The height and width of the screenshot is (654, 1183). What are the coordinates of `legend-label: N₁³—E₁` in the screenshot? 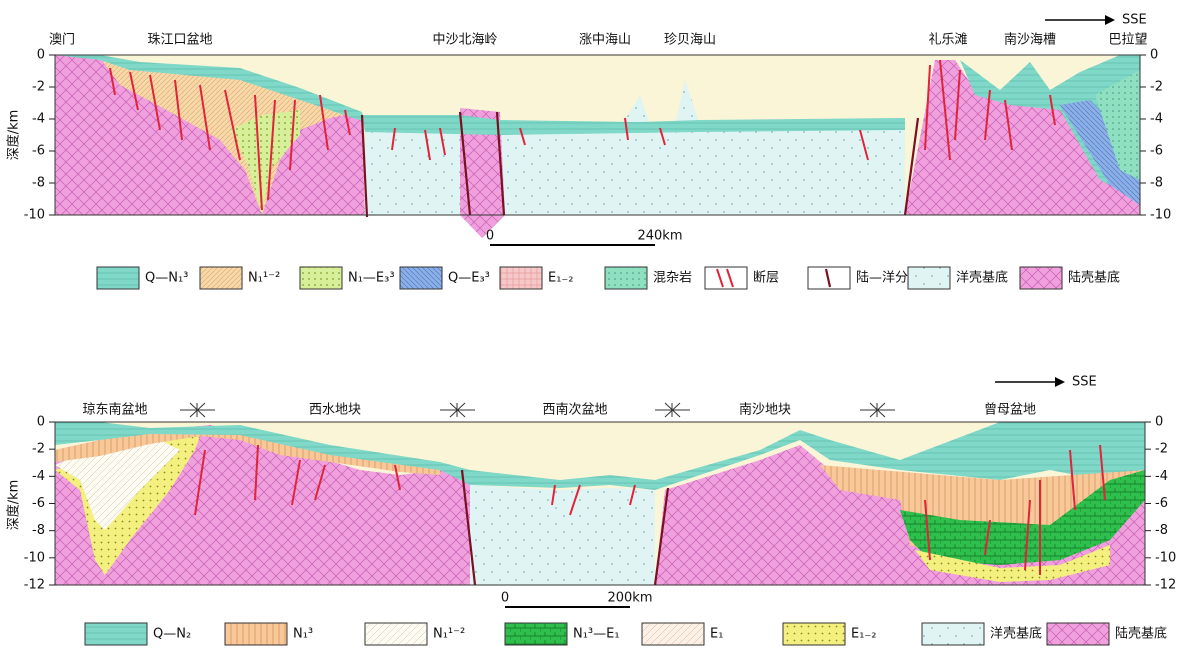 It's located at (596, 634).